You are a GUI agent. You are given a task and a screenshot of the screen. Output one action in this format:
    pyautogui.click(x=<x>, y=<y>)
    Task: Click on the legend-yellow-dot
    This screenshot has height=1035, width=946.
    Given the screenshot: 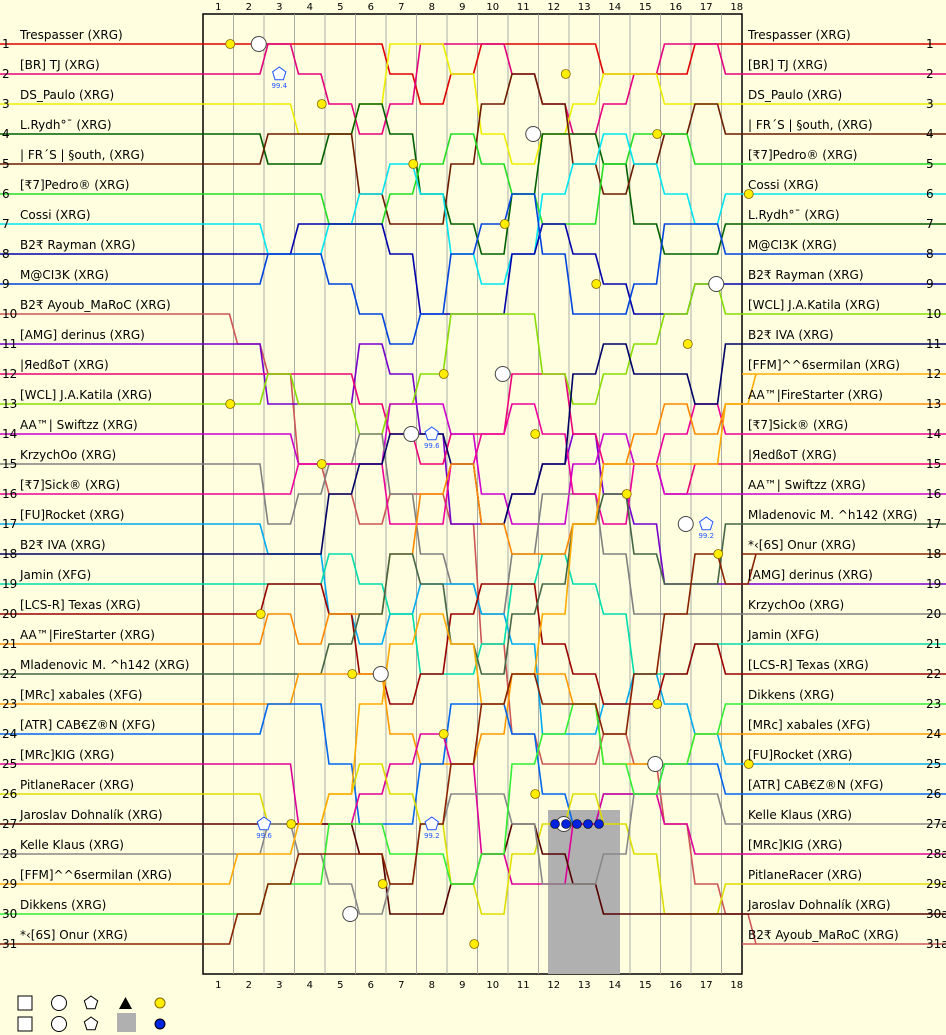 What is the action you would take?
    pyautogui.click(x=160, y=1003)
    